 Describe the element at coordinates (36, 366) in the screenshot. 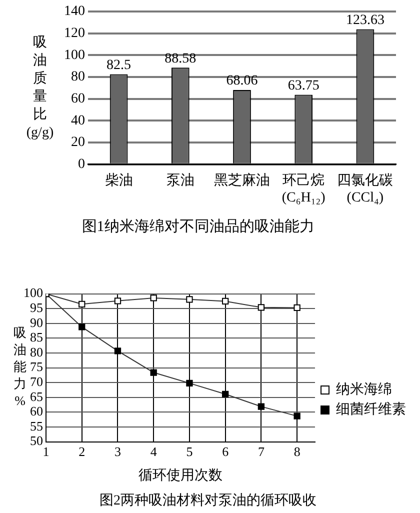

I see `y-tick-label: 75` at that location.